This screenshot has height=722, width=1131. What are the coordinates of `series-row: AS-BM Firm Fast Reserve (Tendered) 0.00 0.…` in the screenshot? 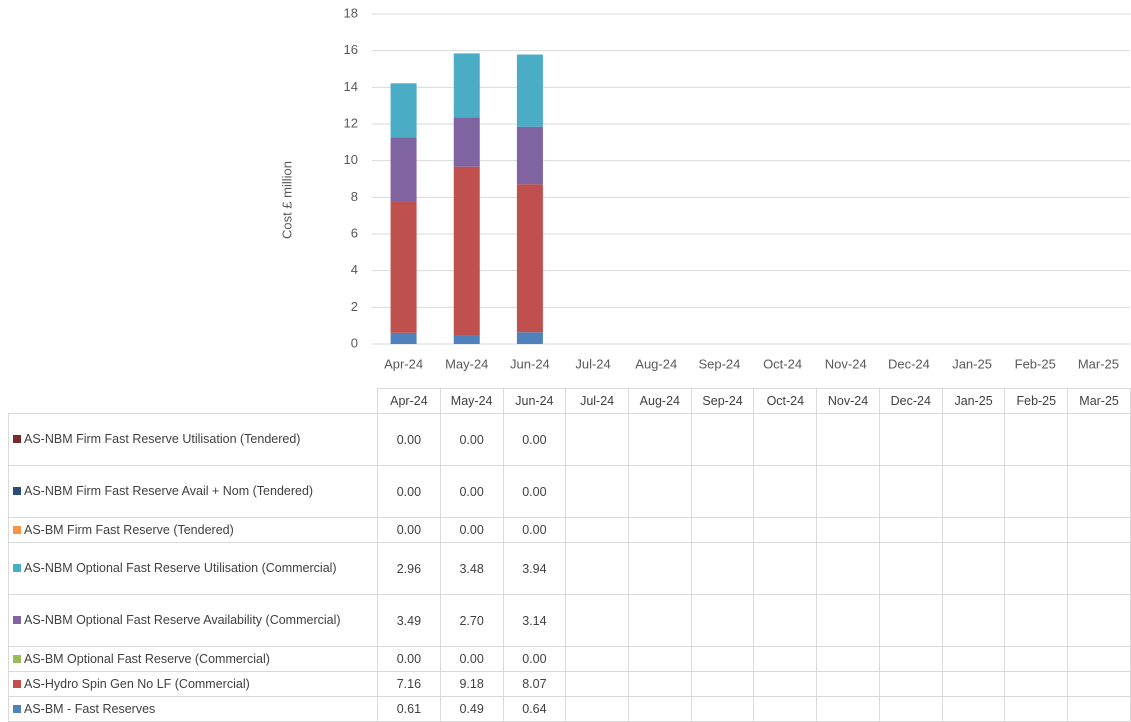 It's located at (569, 530).